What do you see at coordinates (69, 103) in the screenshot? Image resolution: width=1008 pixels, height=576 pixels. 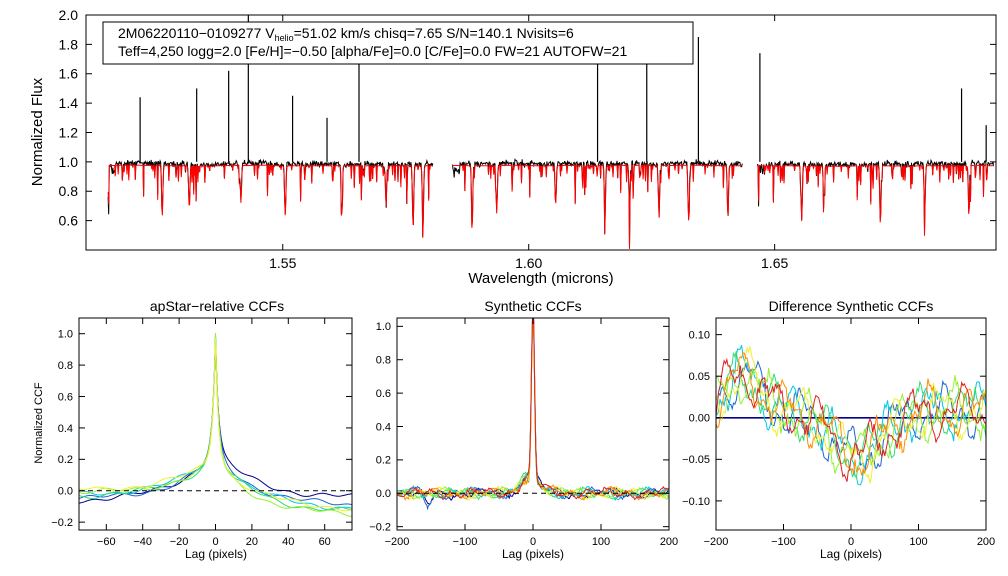 I see `y-tick-label: 1.4` at bounding box center [69, 103].